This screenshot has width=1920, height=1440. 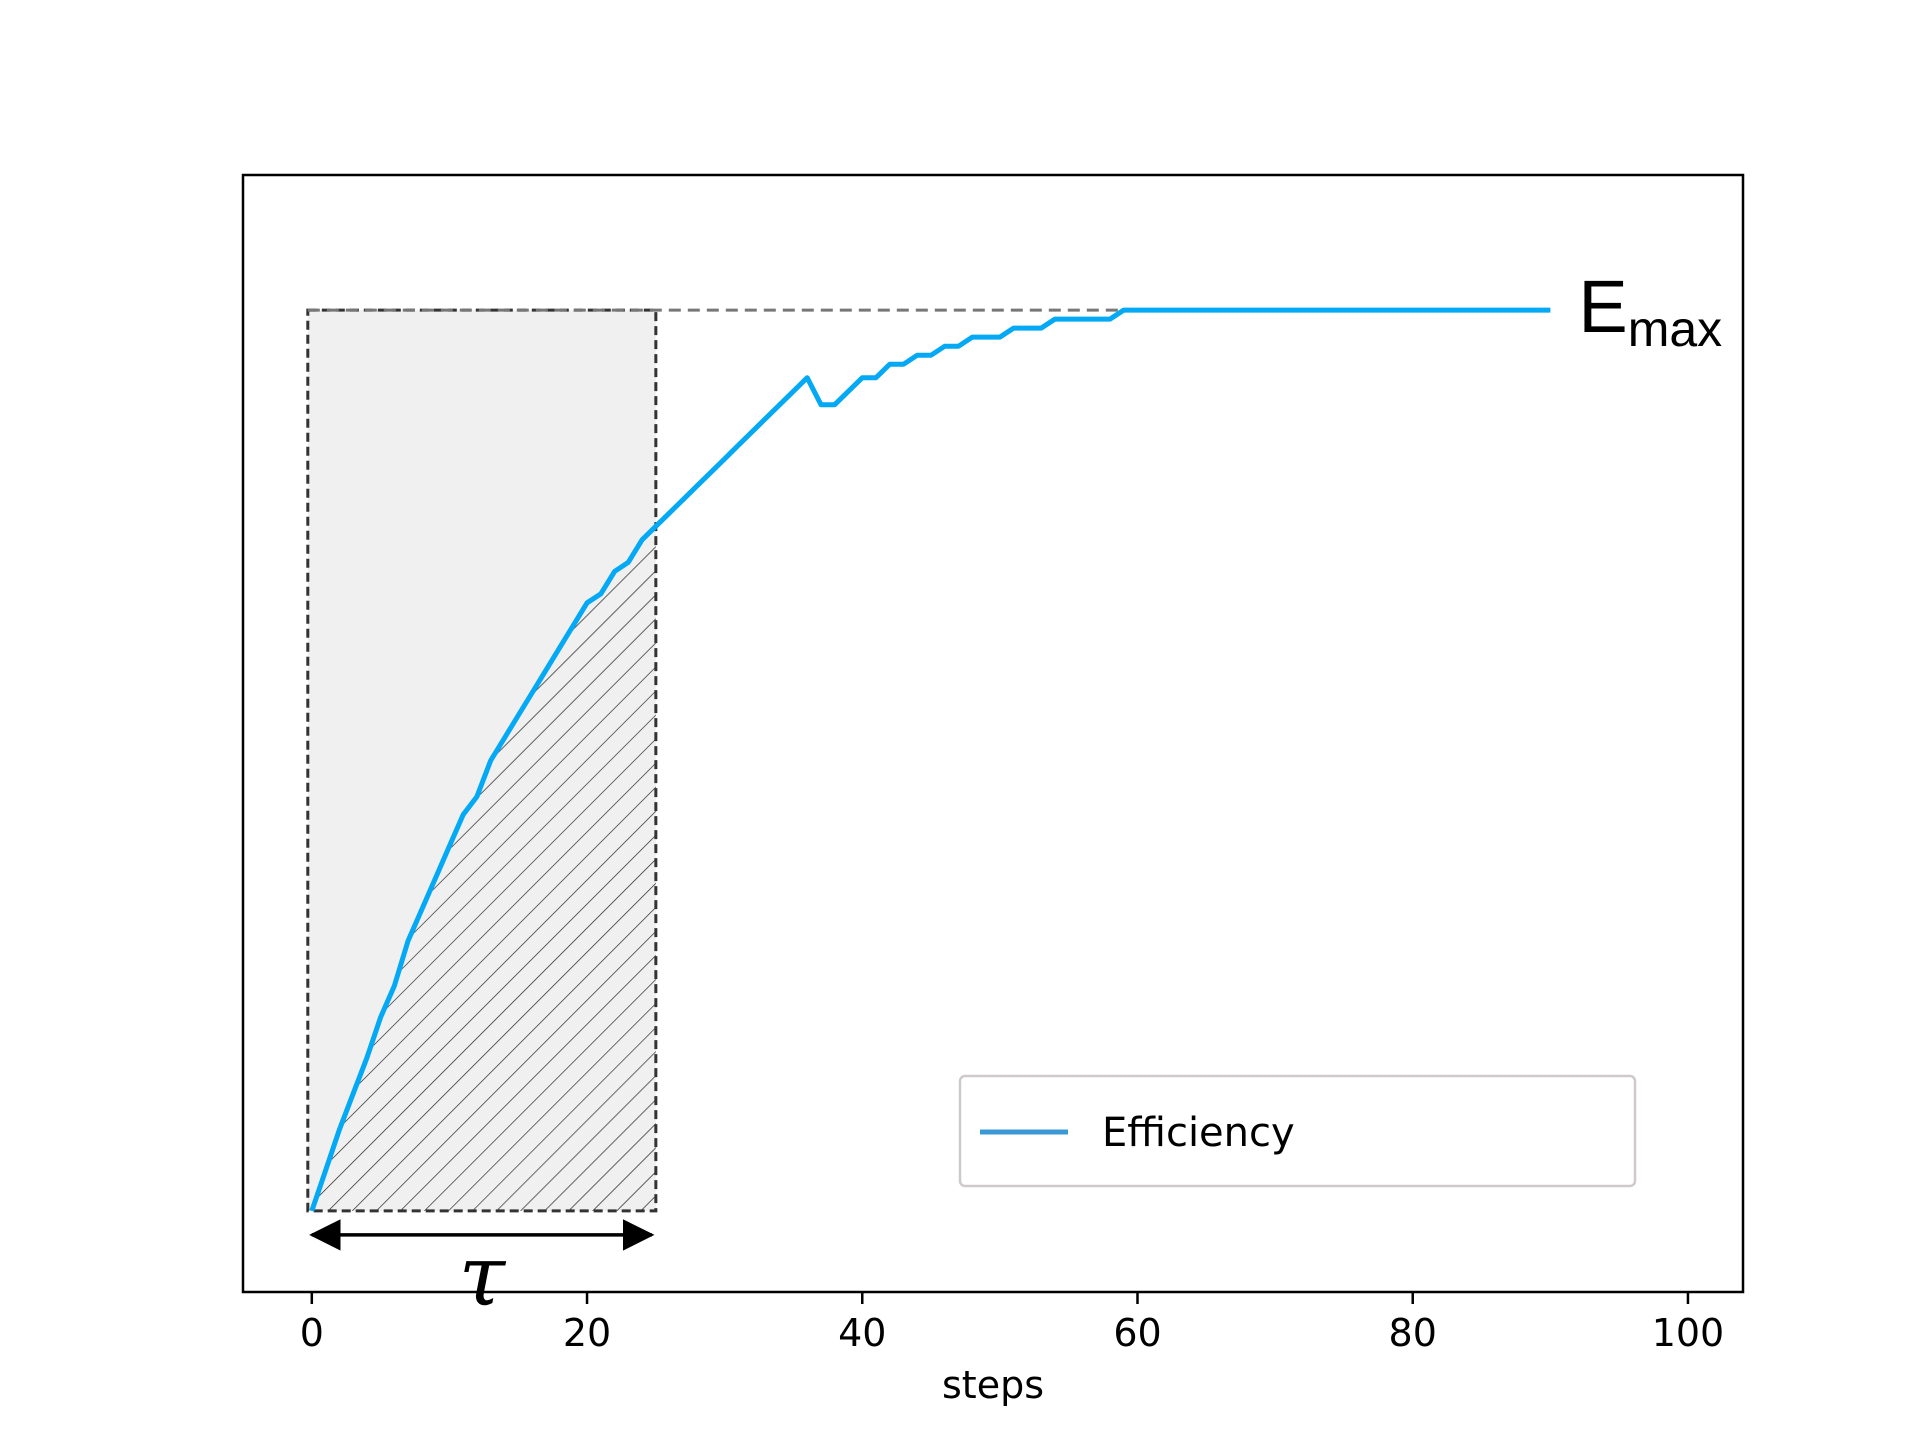 What do you see at coordinates (1198, 1133) in the screenshot?
I see `legend-label-efficiency: Efficiency` at bounding box center [1198, 1133].